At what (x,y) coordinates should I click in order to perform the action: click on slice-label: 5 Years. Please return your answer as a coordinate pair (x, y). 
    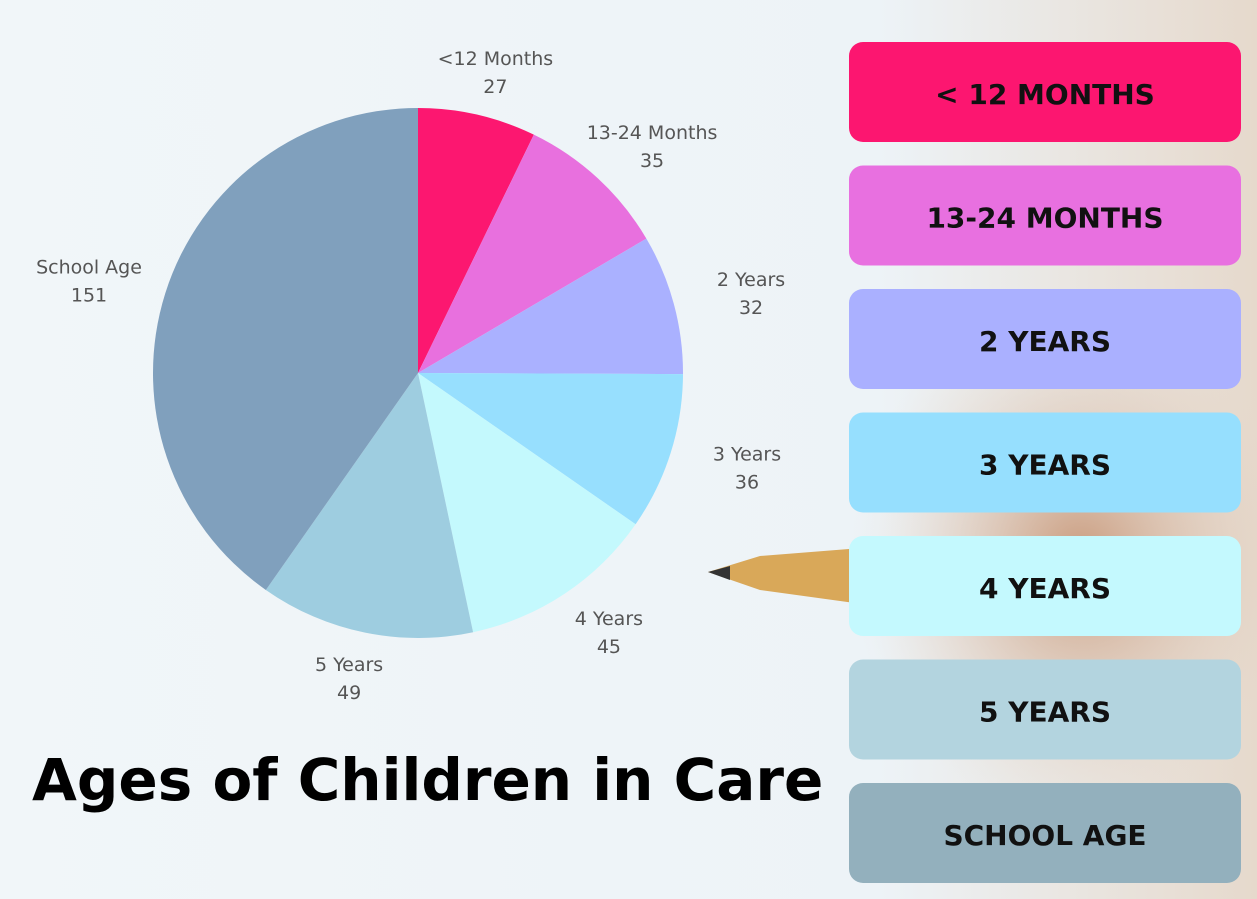
    Looking at the image, I should click on (349, 665).